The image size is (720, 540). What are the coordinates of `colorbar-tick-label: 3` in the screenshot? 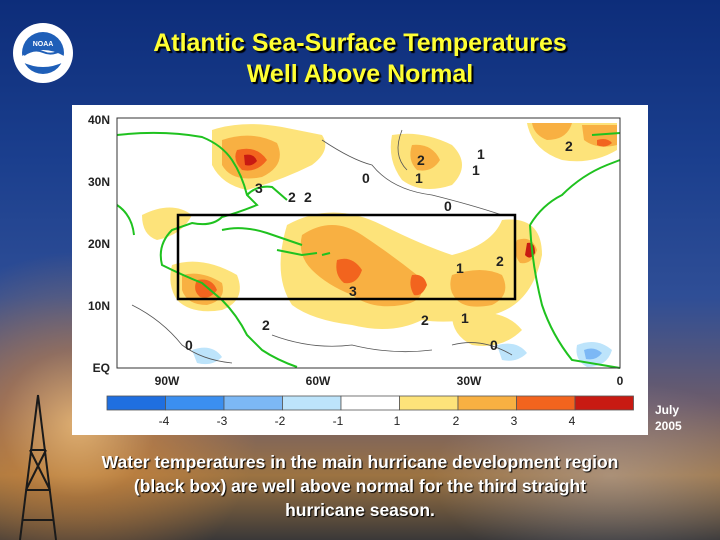 It's located at (514, 421).